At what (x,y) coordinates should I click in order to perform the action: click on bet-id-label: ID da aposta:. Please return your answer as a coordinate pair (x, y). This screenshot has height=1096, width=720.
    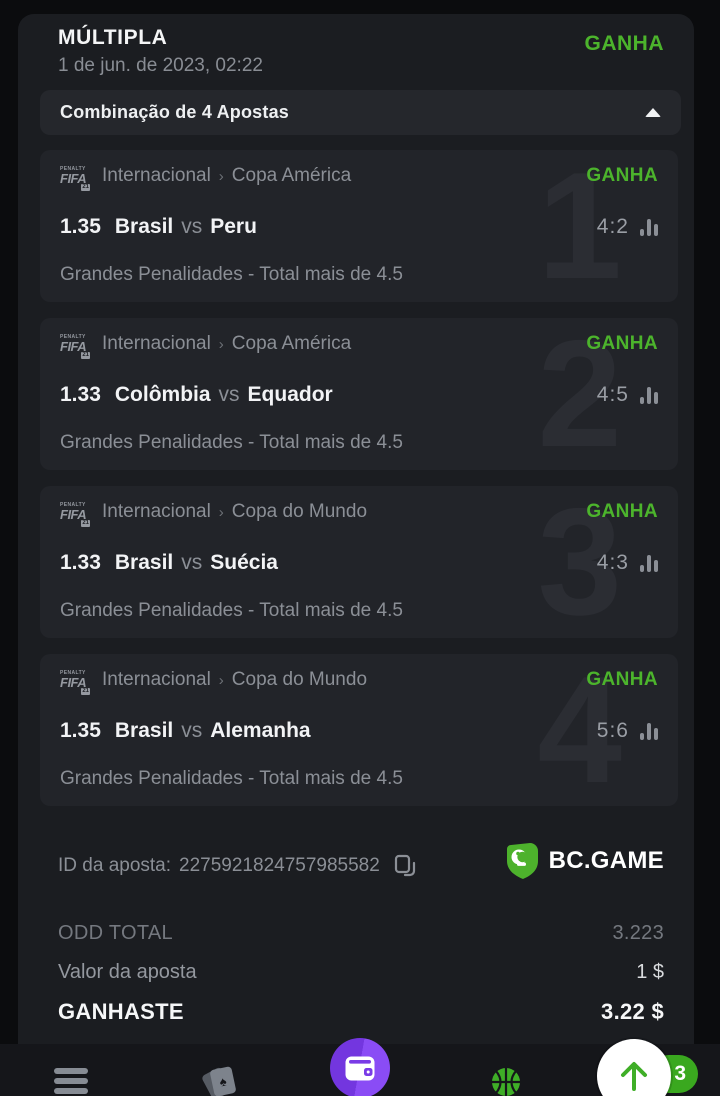
    Looking at the image, I should click on (115, 865).